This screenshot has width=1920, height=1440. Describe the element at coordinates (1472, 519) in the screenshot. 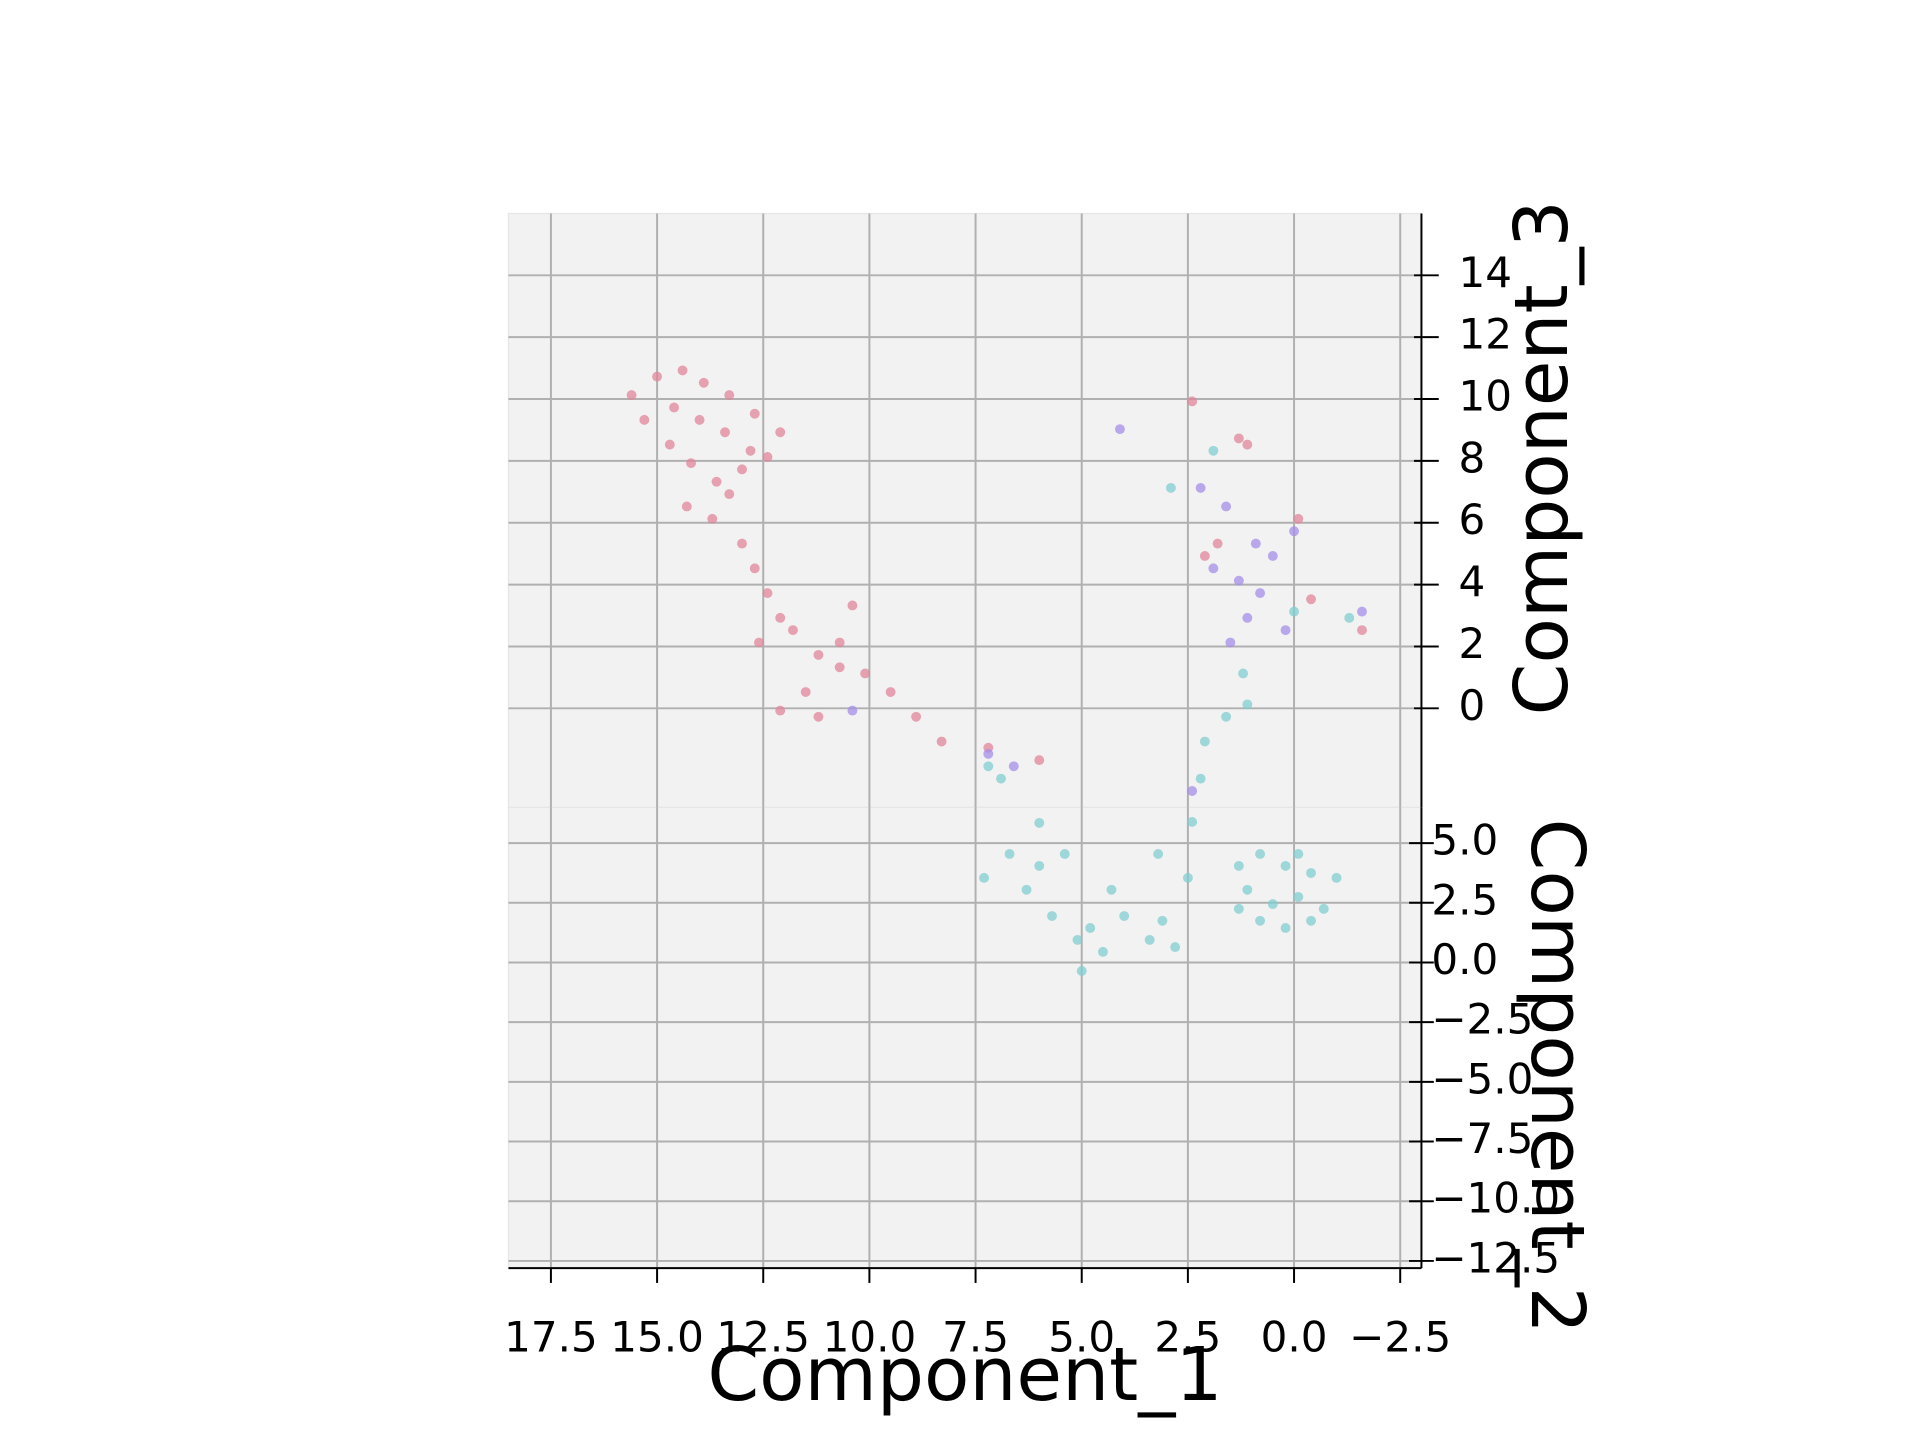

I see `z-tick-label: 6` at that location.